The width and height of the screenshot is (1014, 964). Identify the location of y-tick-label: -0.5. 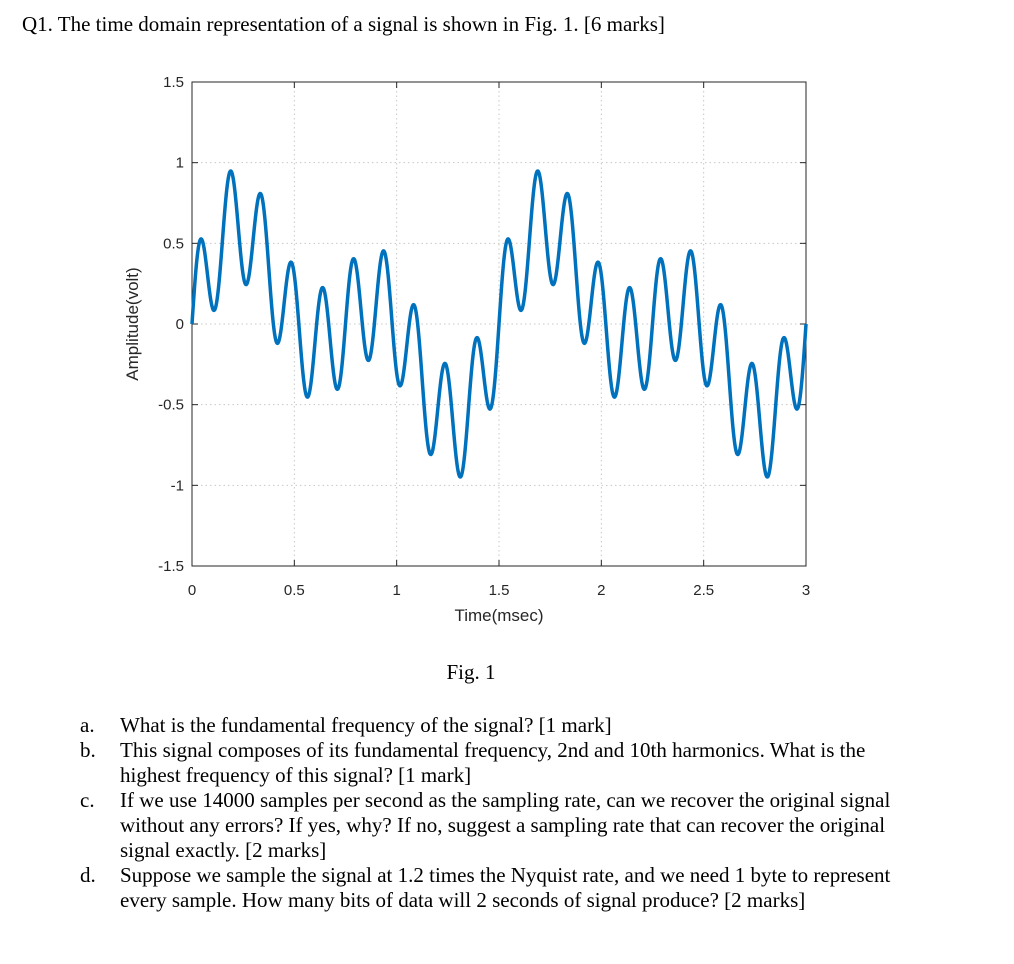
(171, 405).